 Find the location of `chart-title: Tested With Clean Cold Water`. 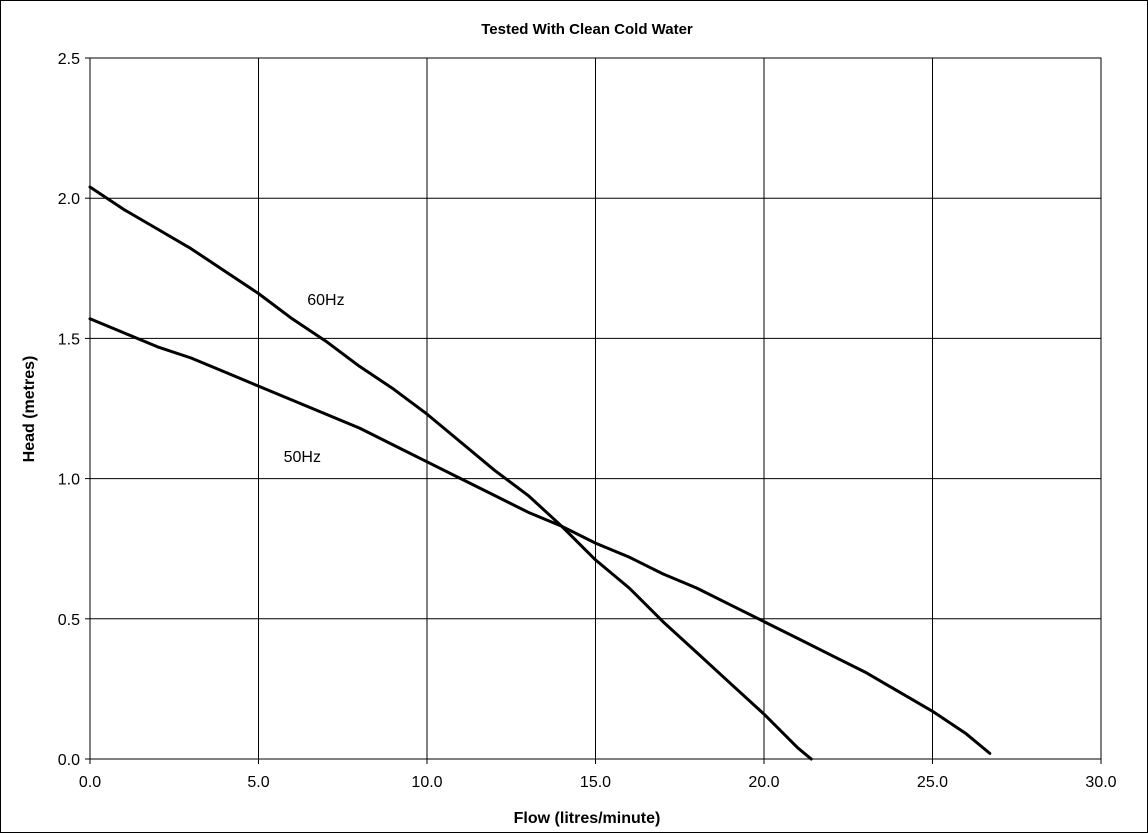

chart-title: Tested With Clean Cold Water is located at coordinates (587, 29).